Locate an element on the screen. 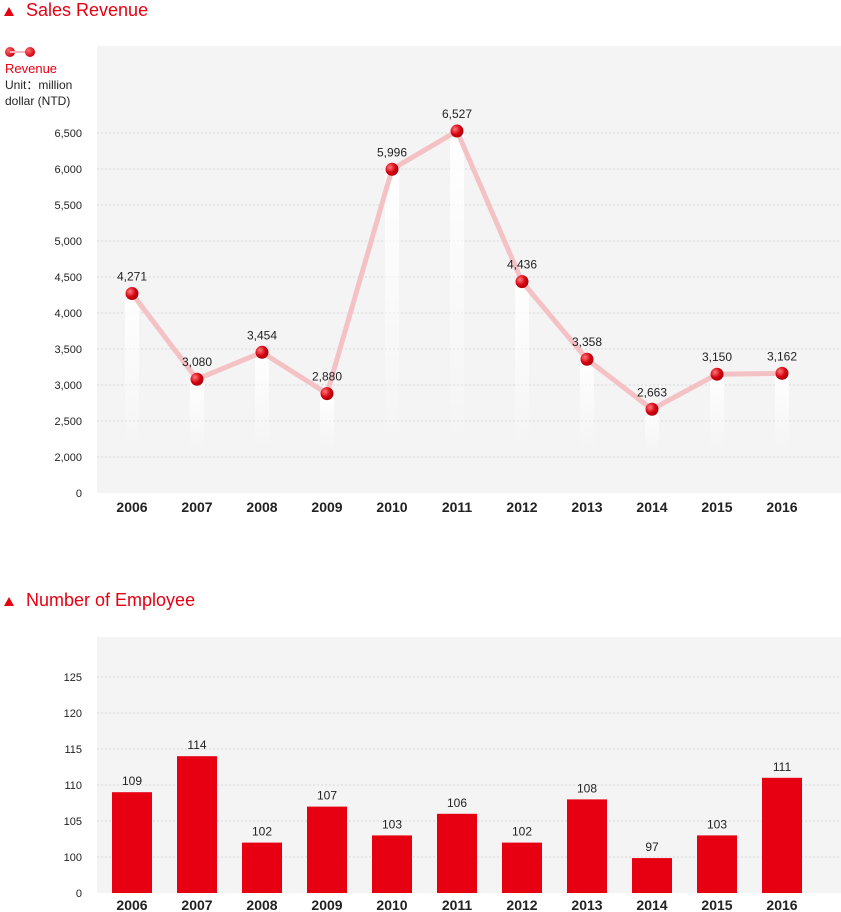  data-label: 2,663 is located at coordinates (652, 392).